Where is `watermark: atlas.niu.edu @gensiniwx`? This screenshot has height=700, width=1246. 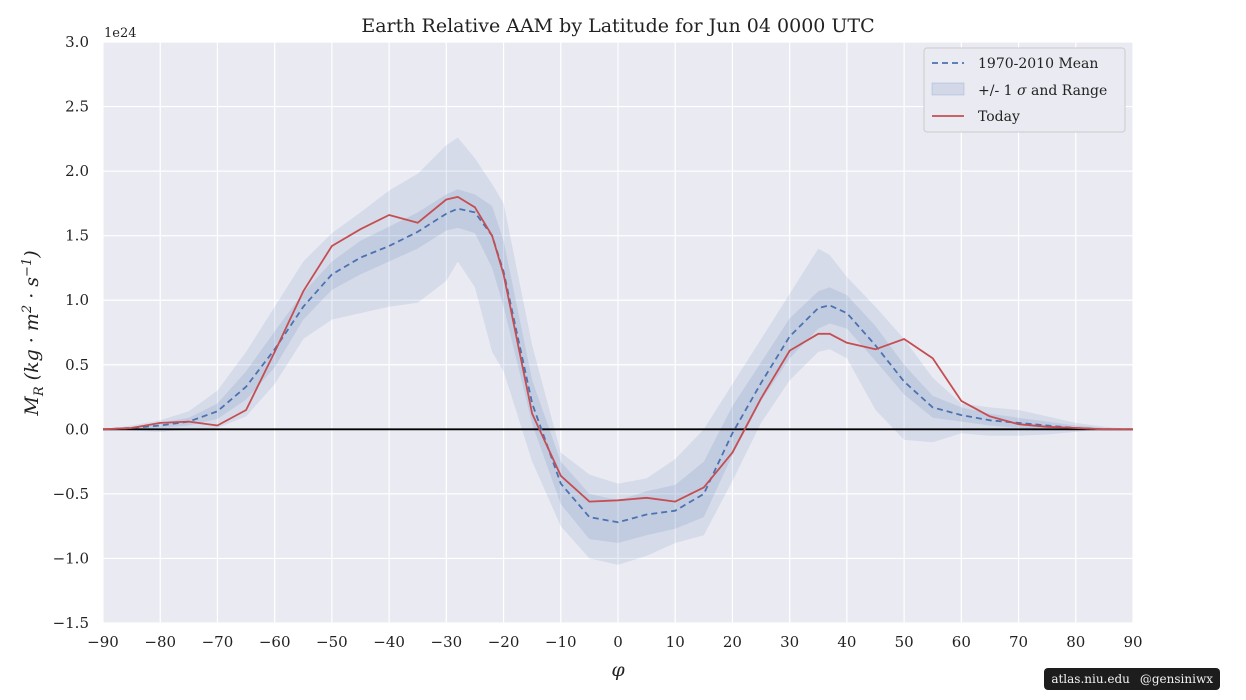 watermark: atlas.niu.edu @gensiniwx is located at coordinates (1132, 679).